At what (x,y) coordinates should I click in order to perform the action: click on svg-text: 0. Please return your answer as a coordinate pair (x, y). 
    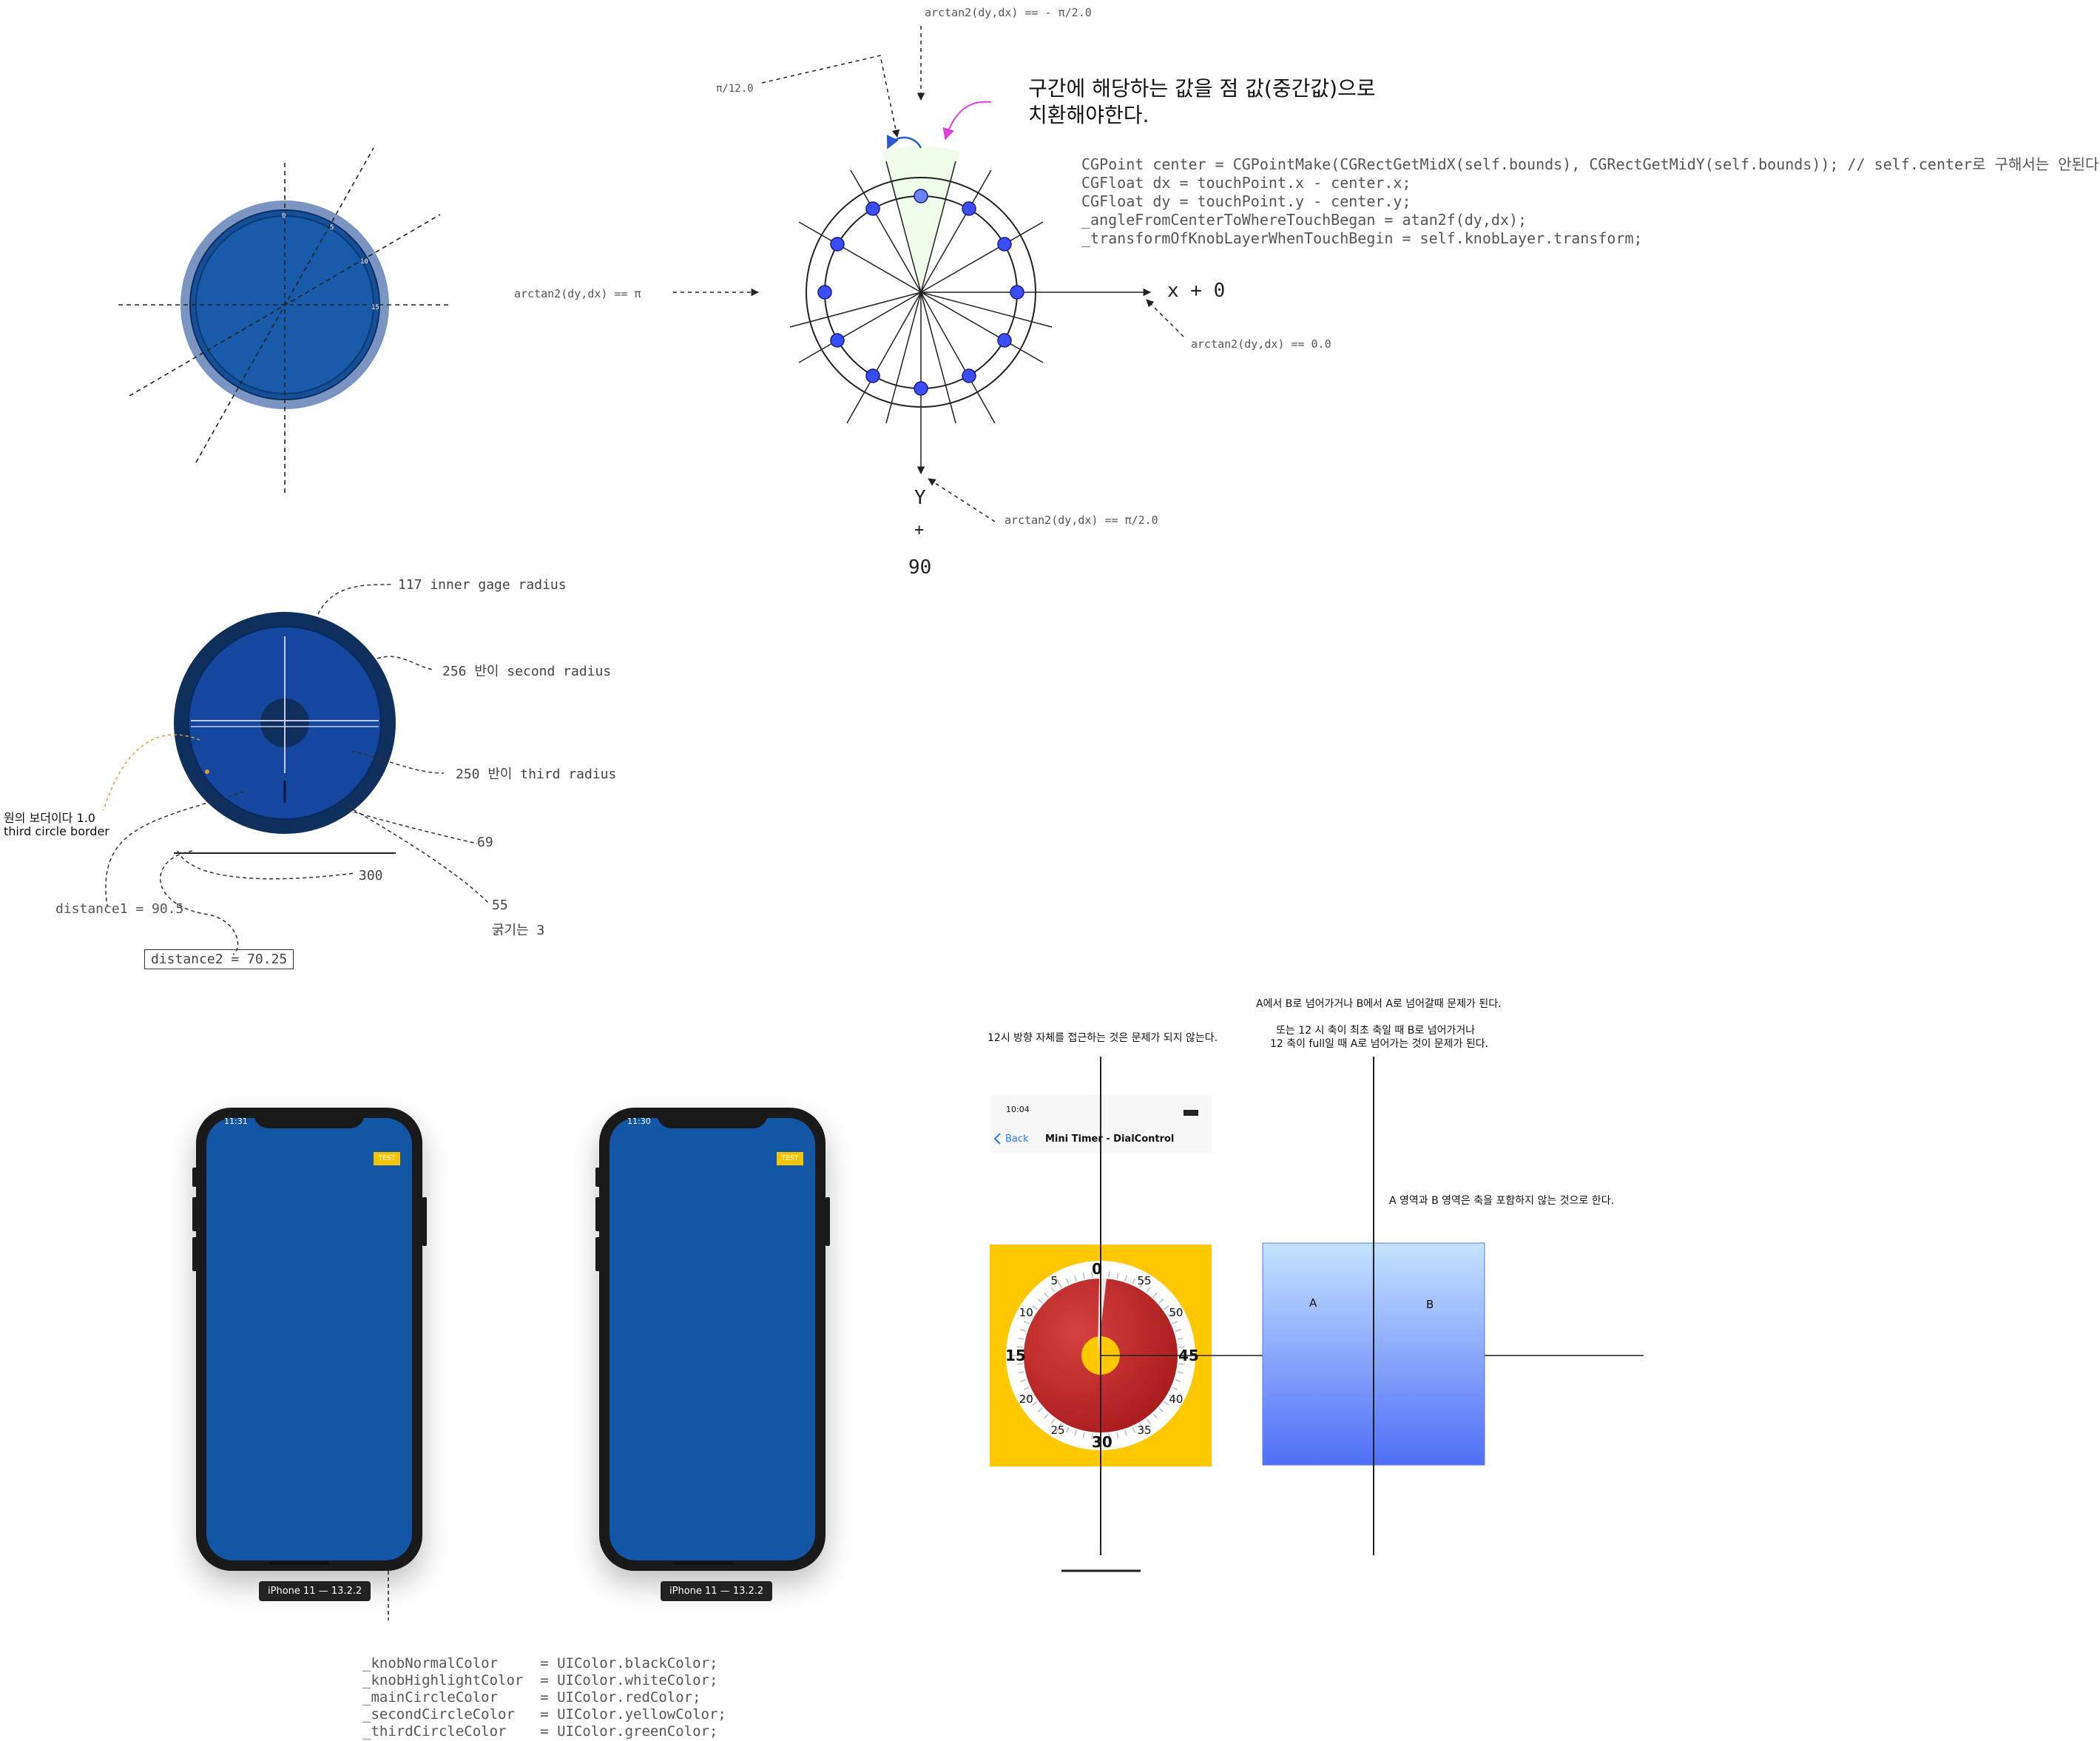
    Looking at the image, I should click on (284, 216).